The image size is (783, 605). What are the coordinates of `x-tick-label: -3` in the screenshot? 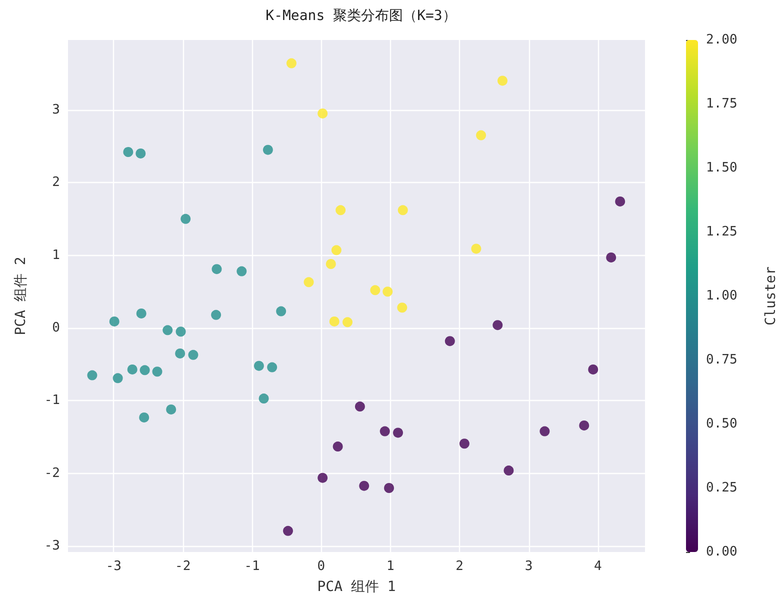 It's located at (114, 566).